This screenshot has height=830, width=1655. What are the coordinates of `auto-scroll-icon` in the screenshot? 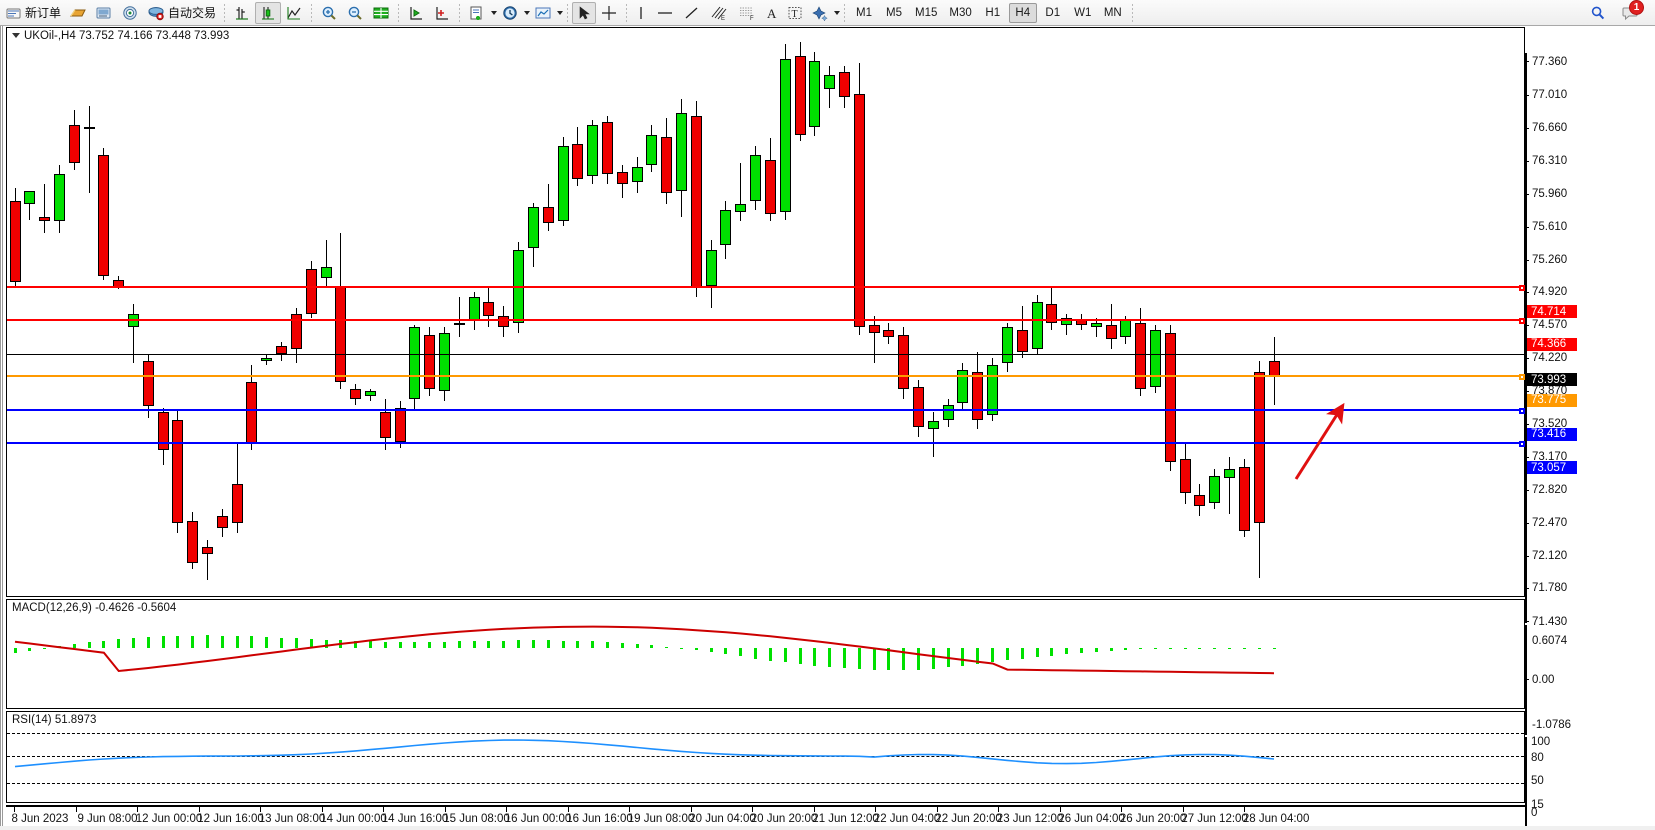 It's located at (442, 13).